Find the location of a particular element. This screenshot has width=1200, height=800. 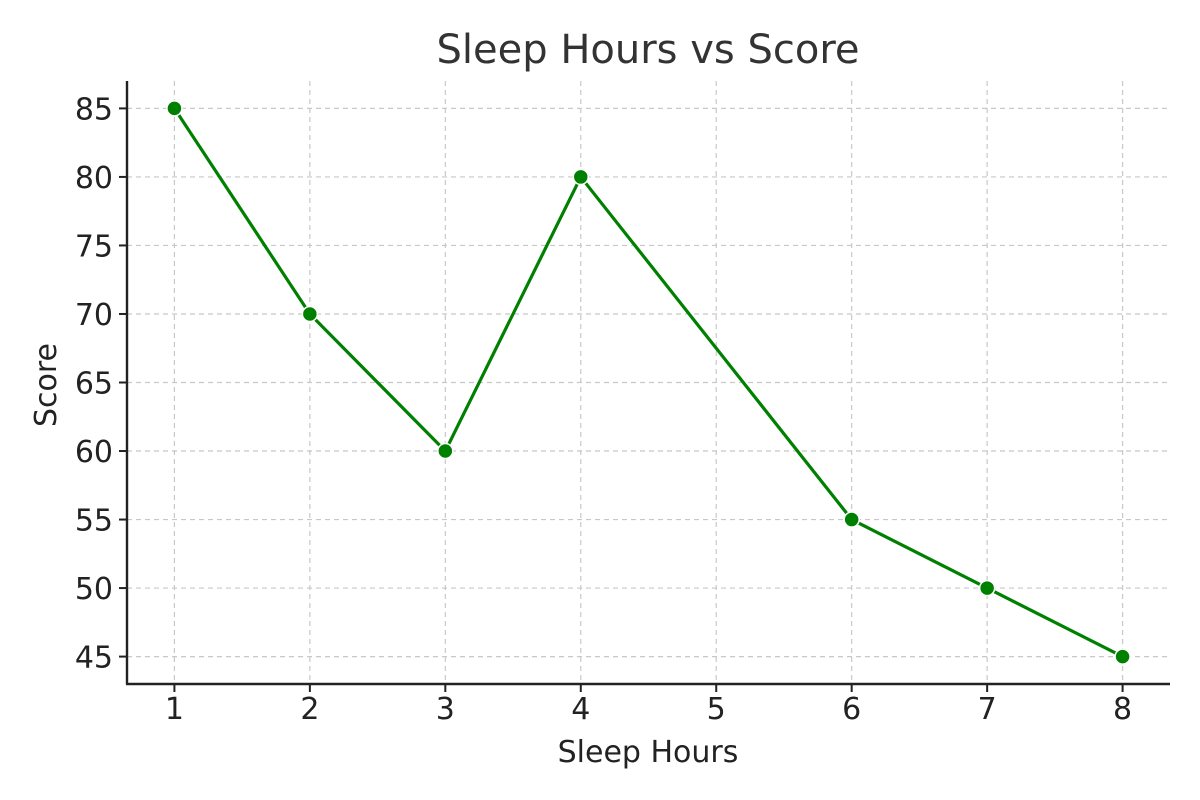

y-tick-label: 55 is located at coordinates (94, 521).